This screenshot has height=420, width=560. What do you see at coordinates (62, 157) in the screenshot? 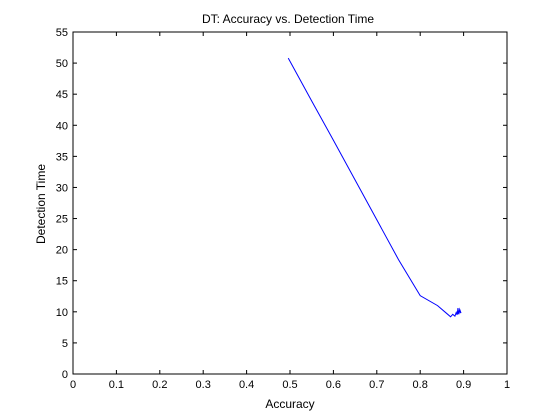
I see `y-tick-label: 35` at bounding box center [62, 157].